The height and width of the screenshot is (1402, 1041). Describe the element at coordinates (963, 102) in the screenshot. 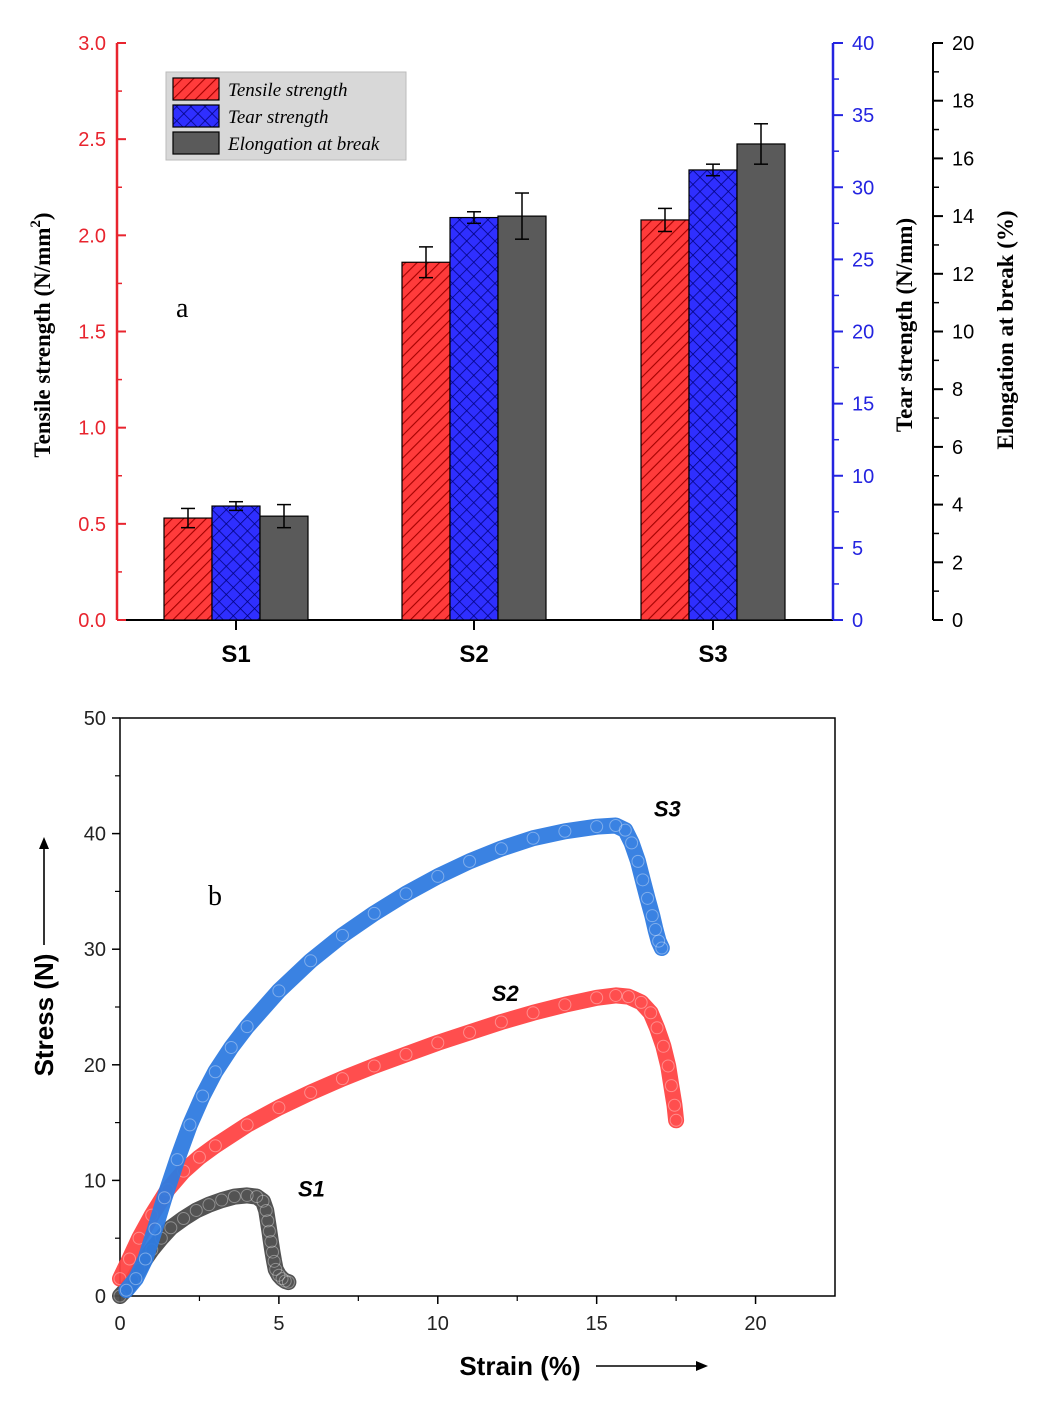

I see `elongation-tick-label: 18` at that location.